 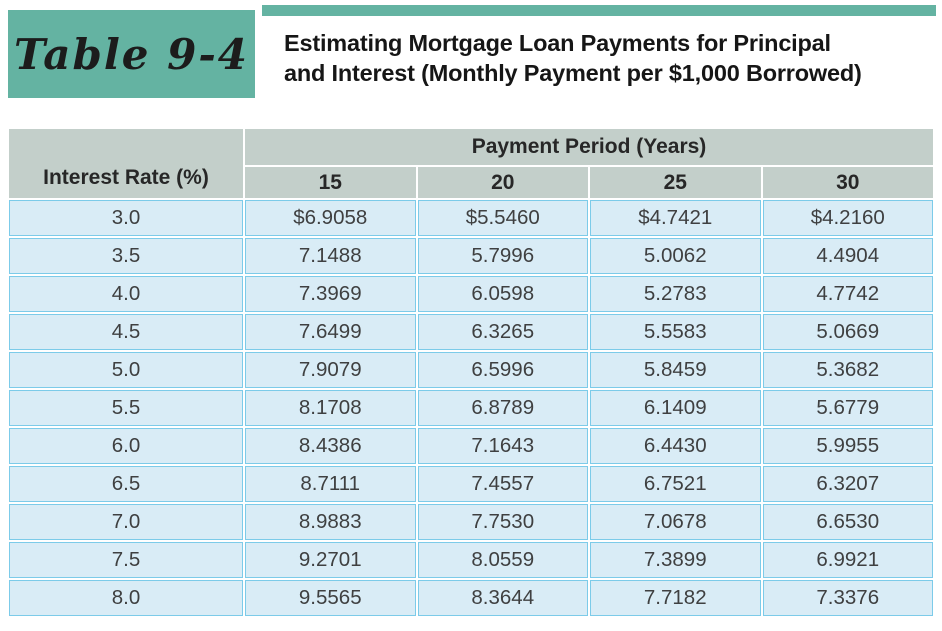 What do you see at coordinates (330, 332) in the screenshot?
I see `payment-value-cell: 7.6499` at bounding box center [330, 332].